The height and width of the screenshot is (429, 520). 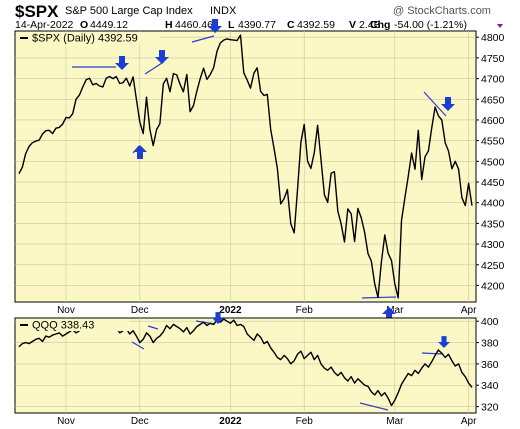 What do you see at coordinates (331, 330) in the screenshot?
I see `qqq-arrows` at bounding box center [331, 330].